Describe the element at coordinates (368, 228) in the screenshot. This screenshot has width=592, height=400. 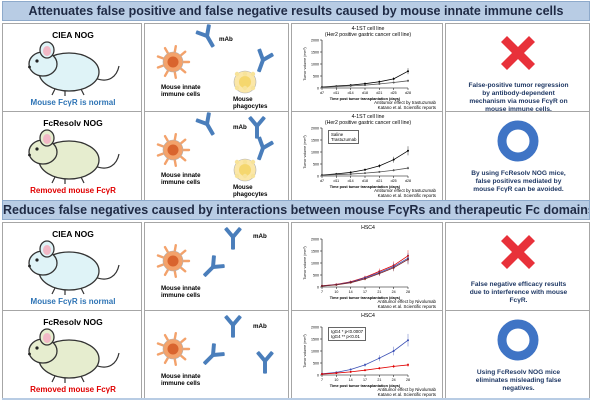
I see `chart-title: HSC4` at that location.